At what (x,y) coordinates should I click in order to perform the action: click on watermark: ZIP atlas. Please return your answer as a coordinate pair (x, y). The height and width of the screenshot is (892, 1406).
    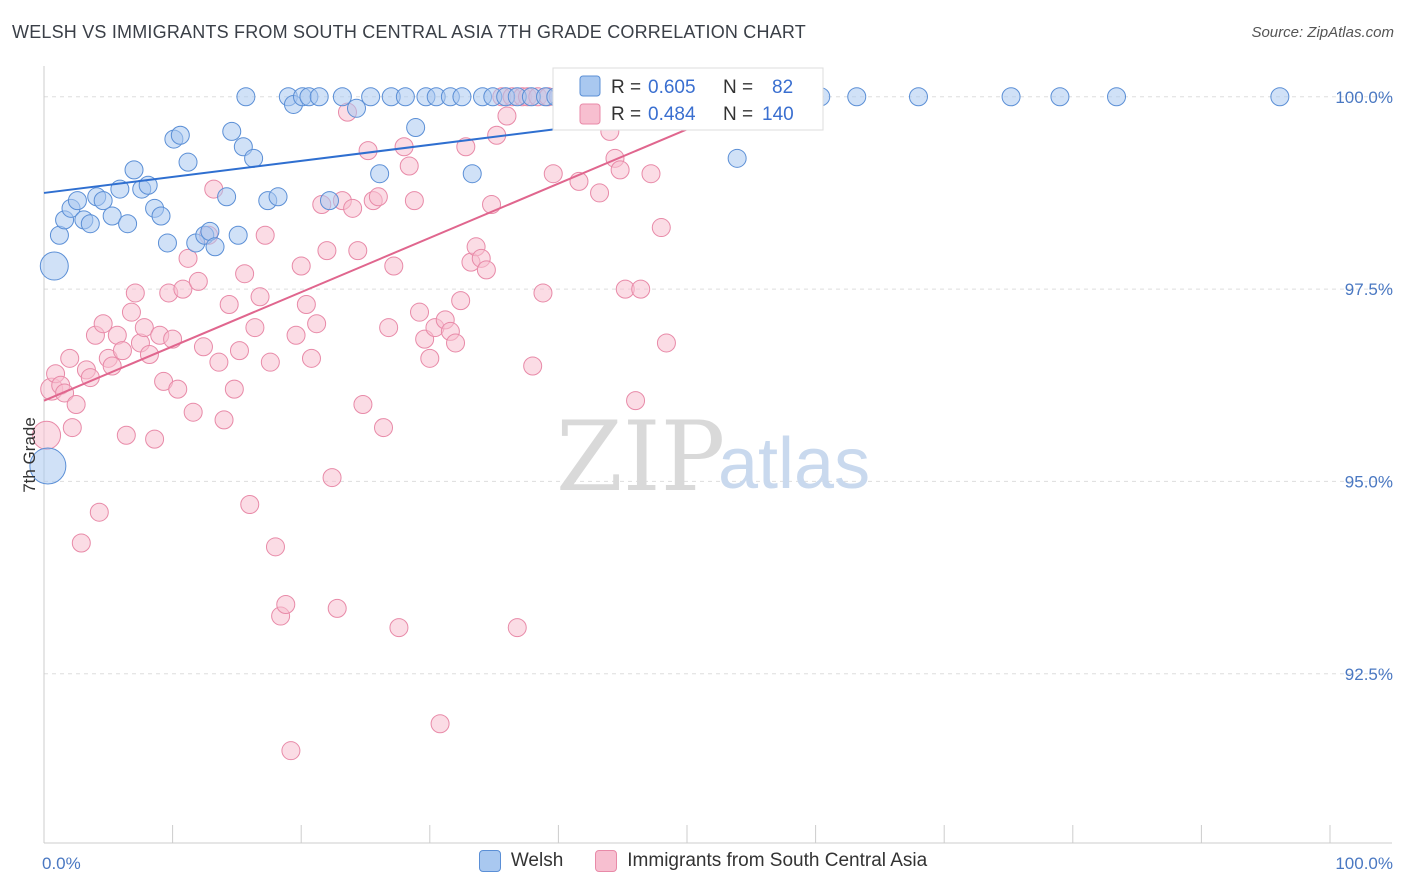
    Looking at the image, I should click on (713, 457).